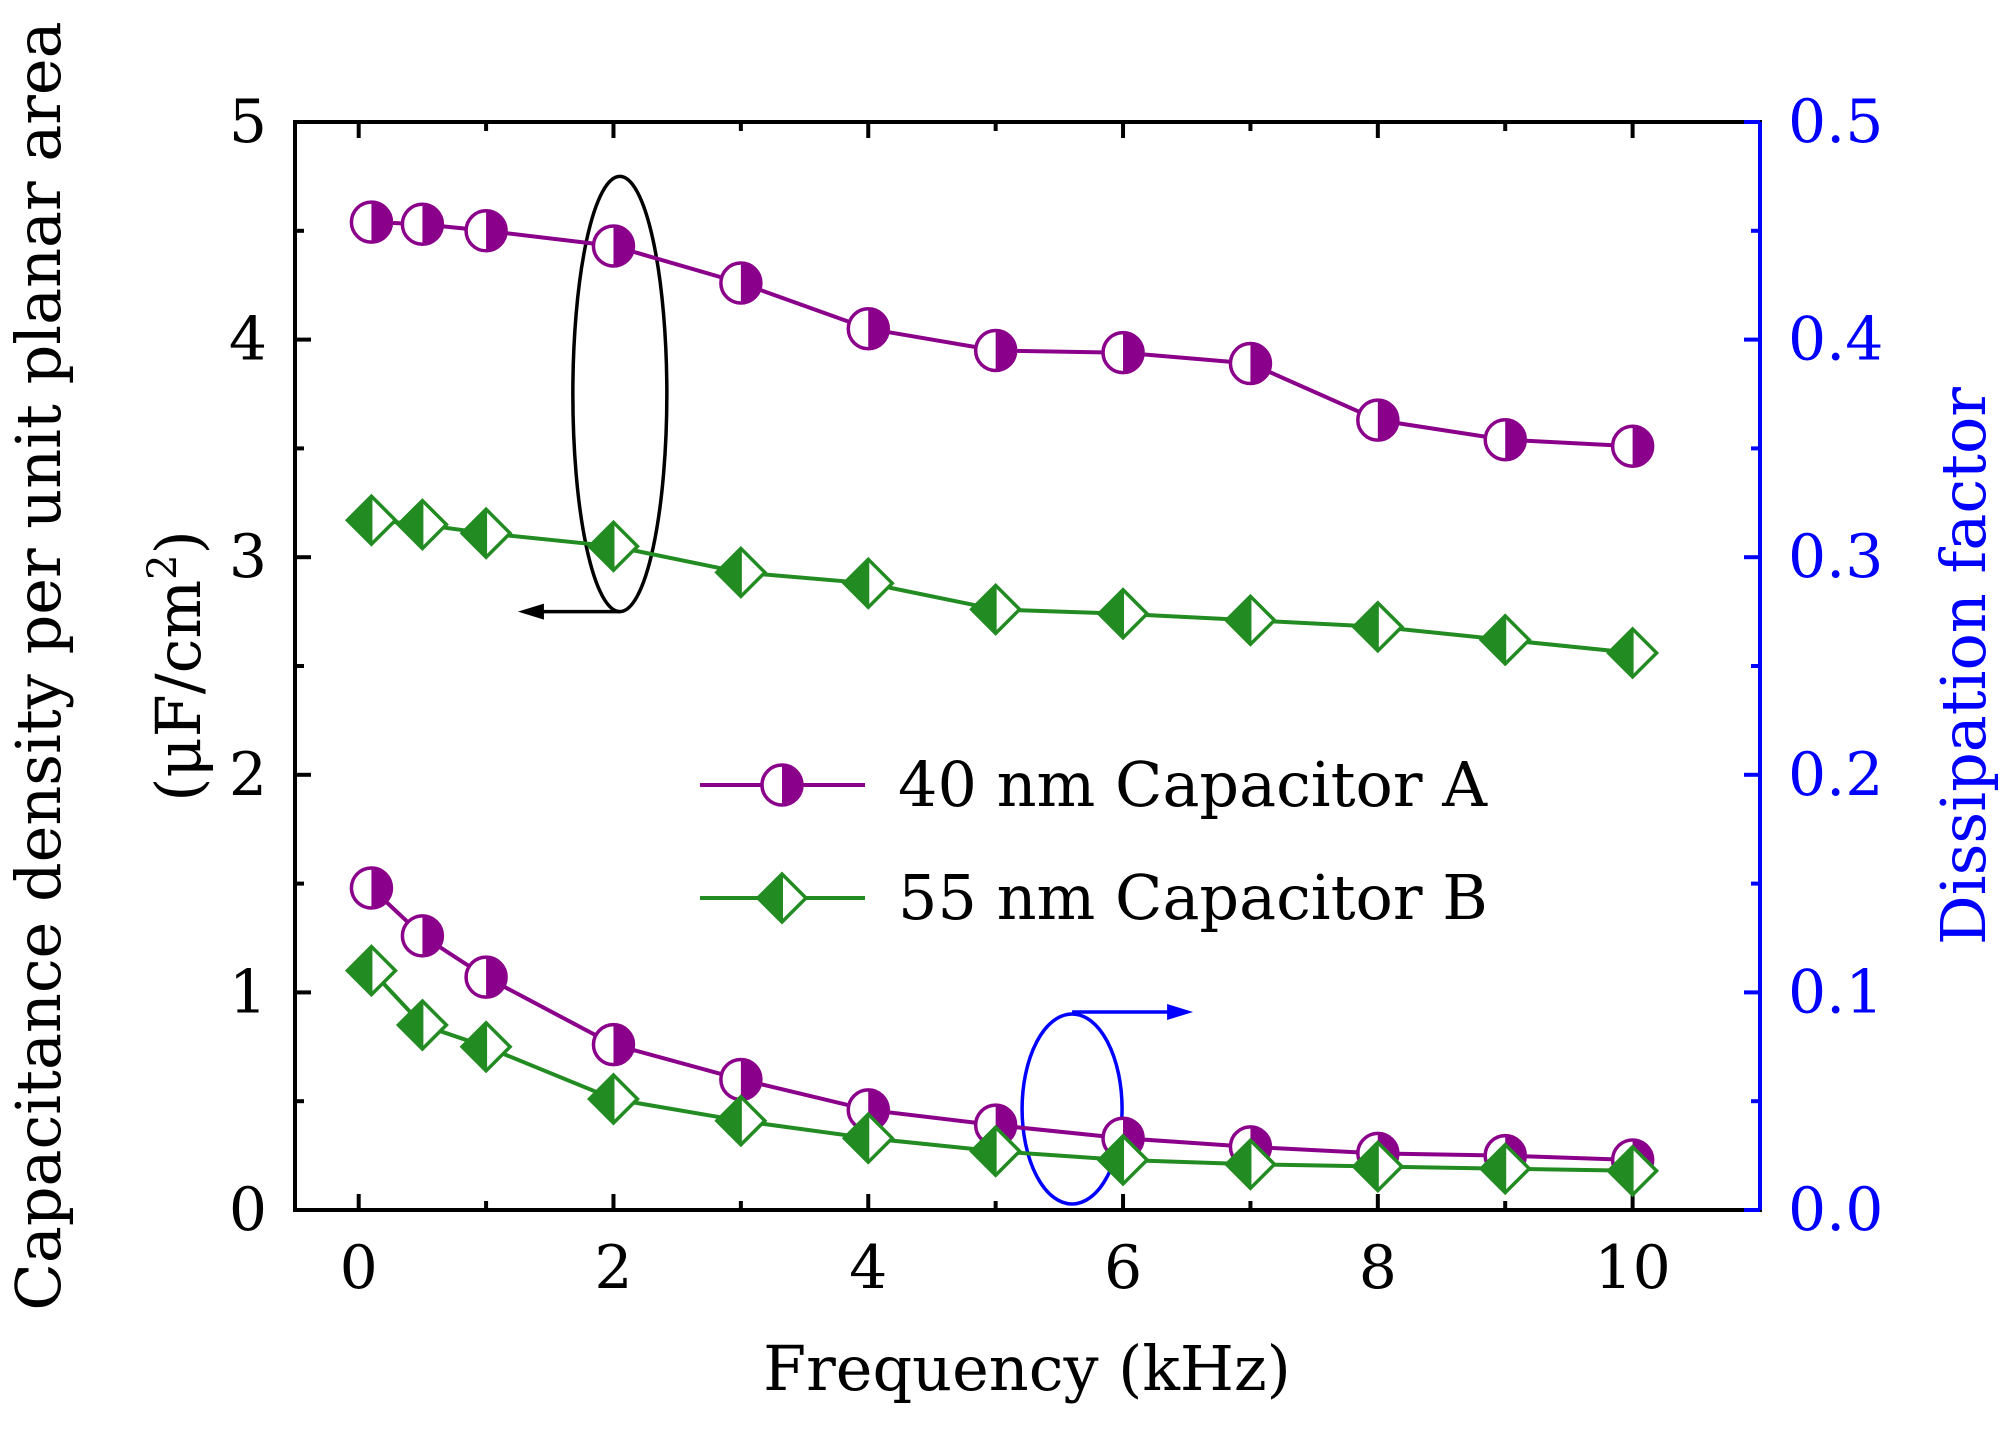 The width and height of the screenshot is (2006, 1448). What do you see at coordinates (248, 340) in the screenshot?
I see `y-left-tick-label: 4` at bounding box center [248, 340].